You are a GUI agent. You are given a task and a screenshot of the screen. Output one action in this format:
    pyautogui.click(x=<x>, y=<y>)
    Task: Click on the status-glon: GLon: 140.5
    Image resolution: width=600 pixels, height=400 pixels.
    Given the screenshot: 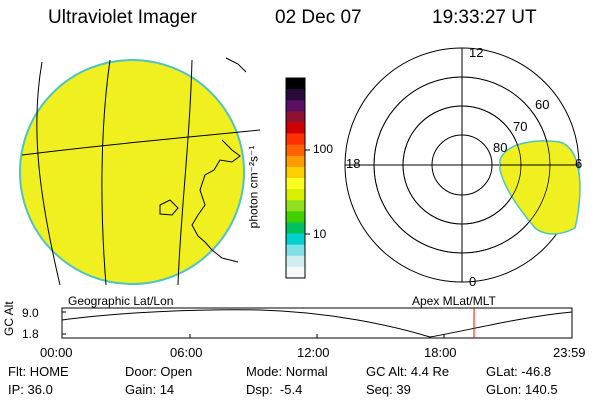 What is the action you would take?
    pyautogui.click(x=522, y=389)
    